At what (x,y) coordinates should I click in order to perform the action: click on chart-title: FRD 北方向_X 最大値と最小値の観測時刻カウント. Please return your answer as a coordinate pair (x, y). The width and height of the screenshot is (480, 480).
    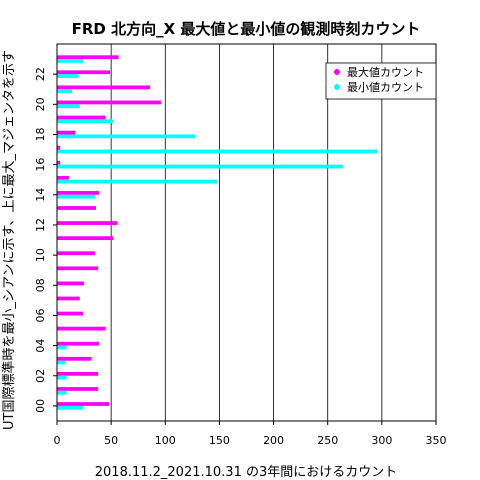
    Looking at the image, I should click on (246, 29).